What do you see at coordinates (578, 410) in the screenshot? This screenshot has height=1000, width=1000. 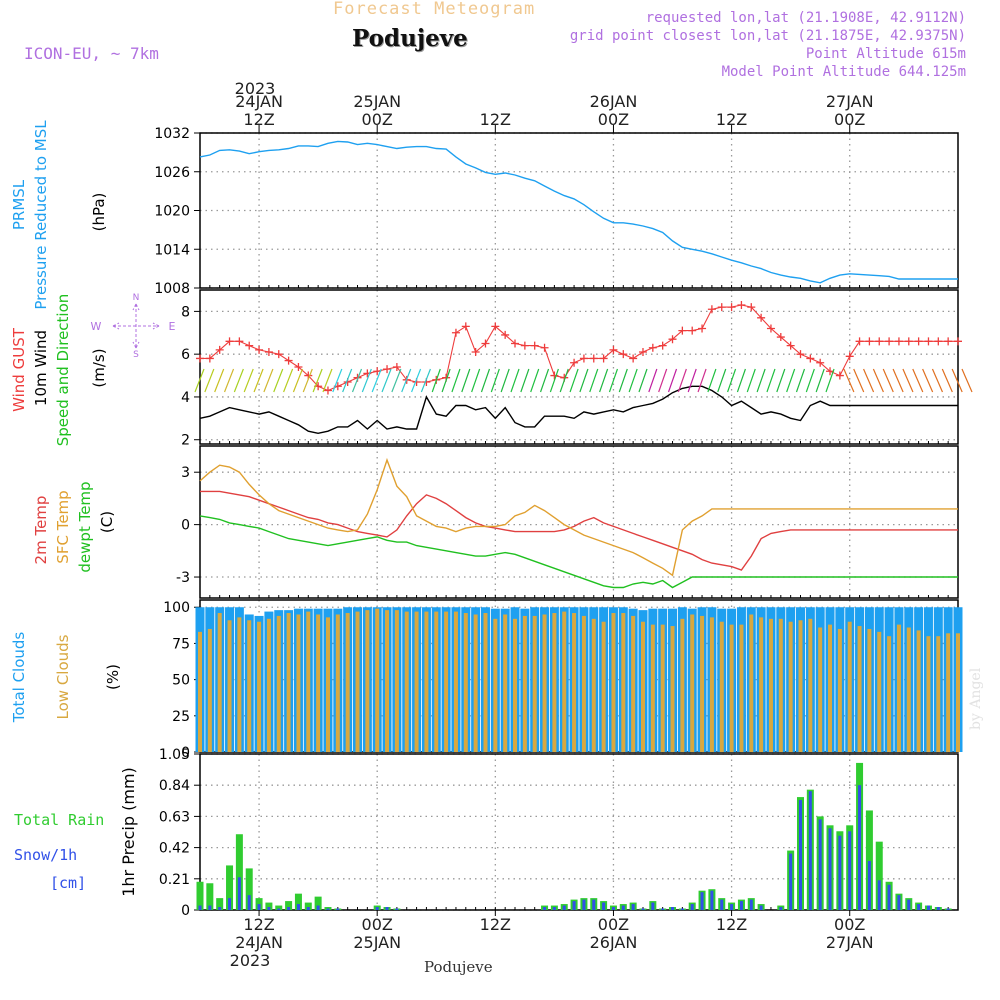 I see `wind-speed-line` at bounding box center [578, 410].